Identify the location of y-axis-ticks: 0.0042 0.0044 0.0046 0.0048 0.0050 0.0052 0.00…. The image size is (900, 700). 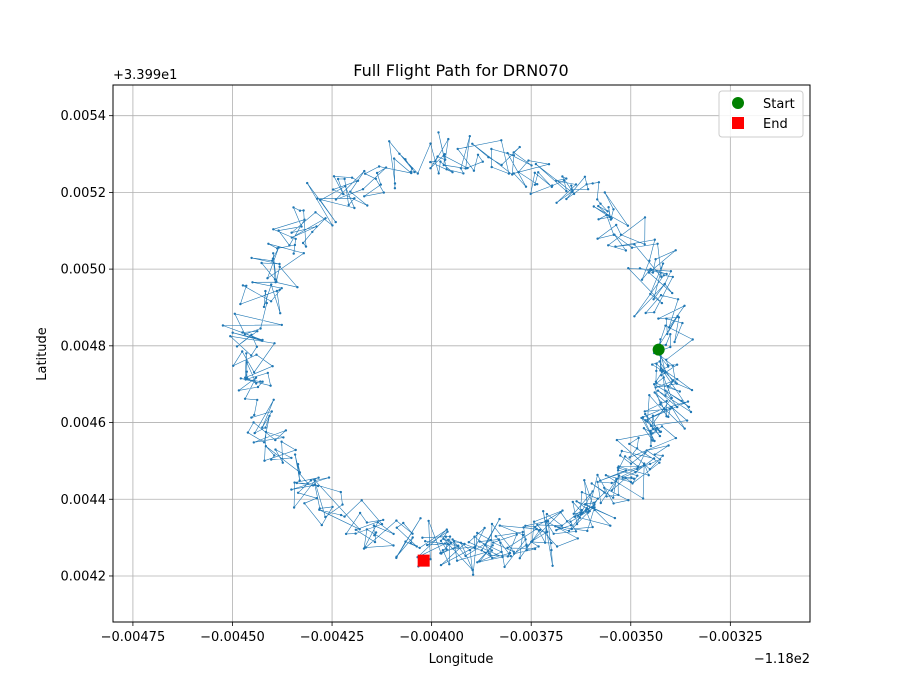
(87, 346).